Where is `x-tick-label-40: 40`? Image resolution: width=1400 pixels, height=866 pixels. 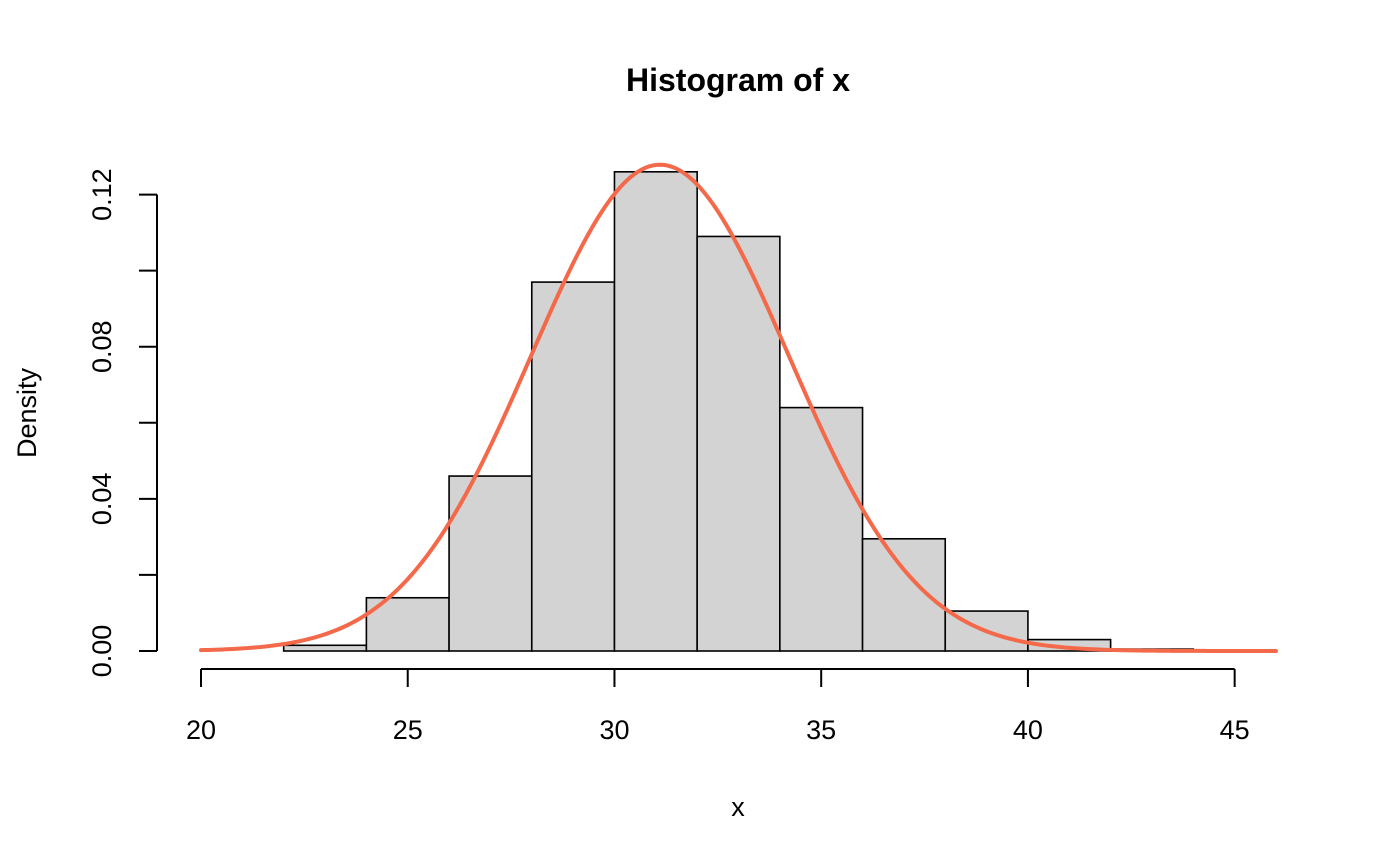
x-tick-label-40: 40 is located at coordinates (1028, 730).